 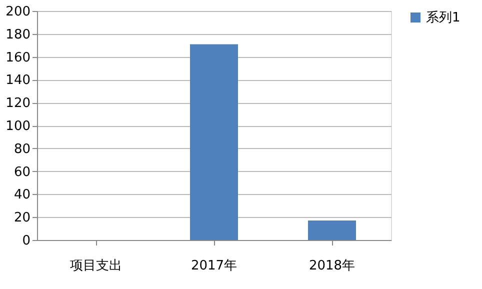 What do you see at coordinates (18, 12) in the screenshot?
I see `y-tick-label: 200` at bounding box center [18, 12].